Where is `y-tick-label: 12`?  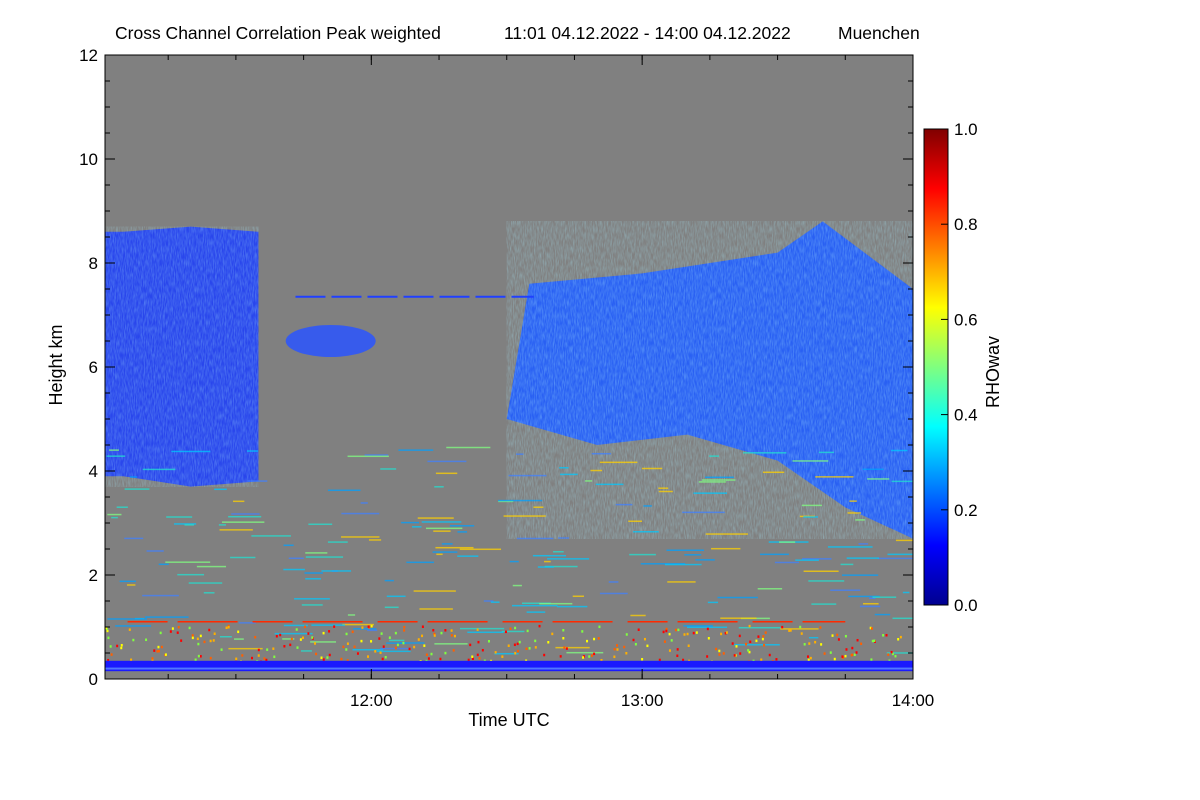
y-tick-label: 12 is located at coordinates (88, 55).